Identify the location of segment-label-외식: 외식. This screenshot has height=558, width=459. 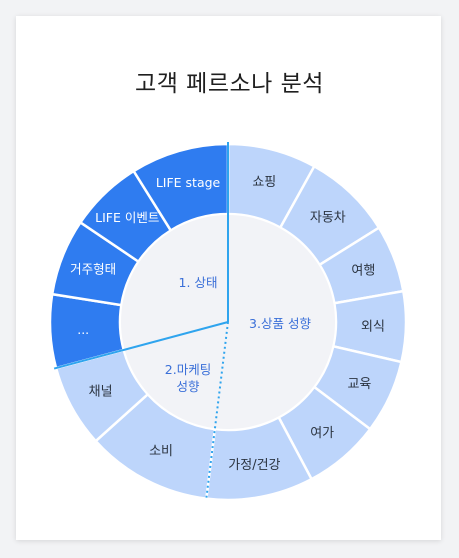
(373, 326).